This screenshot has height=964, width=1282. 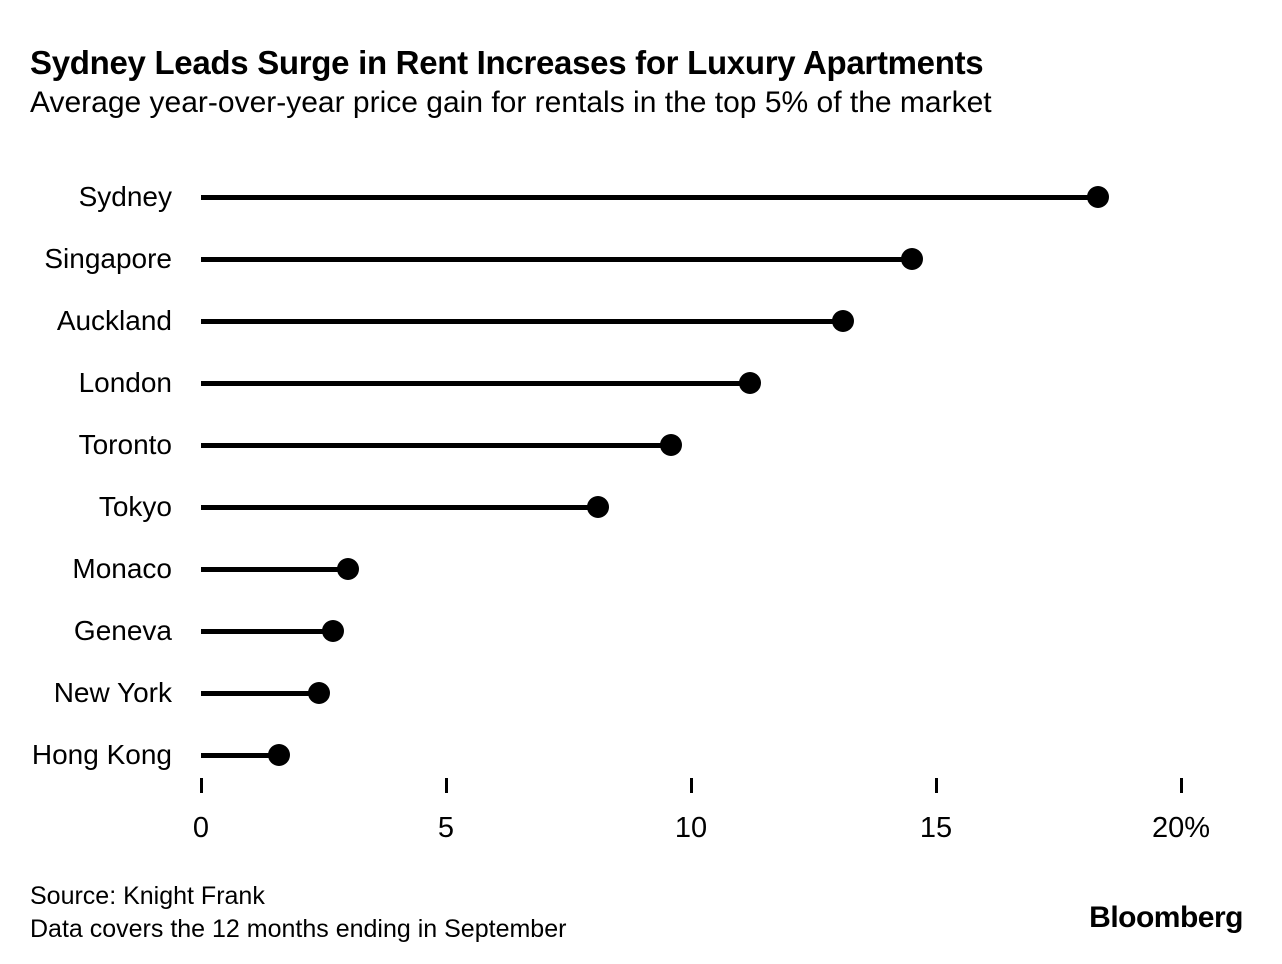 I want to click on category-label: Hong Kong, so click(x=101, y=754).